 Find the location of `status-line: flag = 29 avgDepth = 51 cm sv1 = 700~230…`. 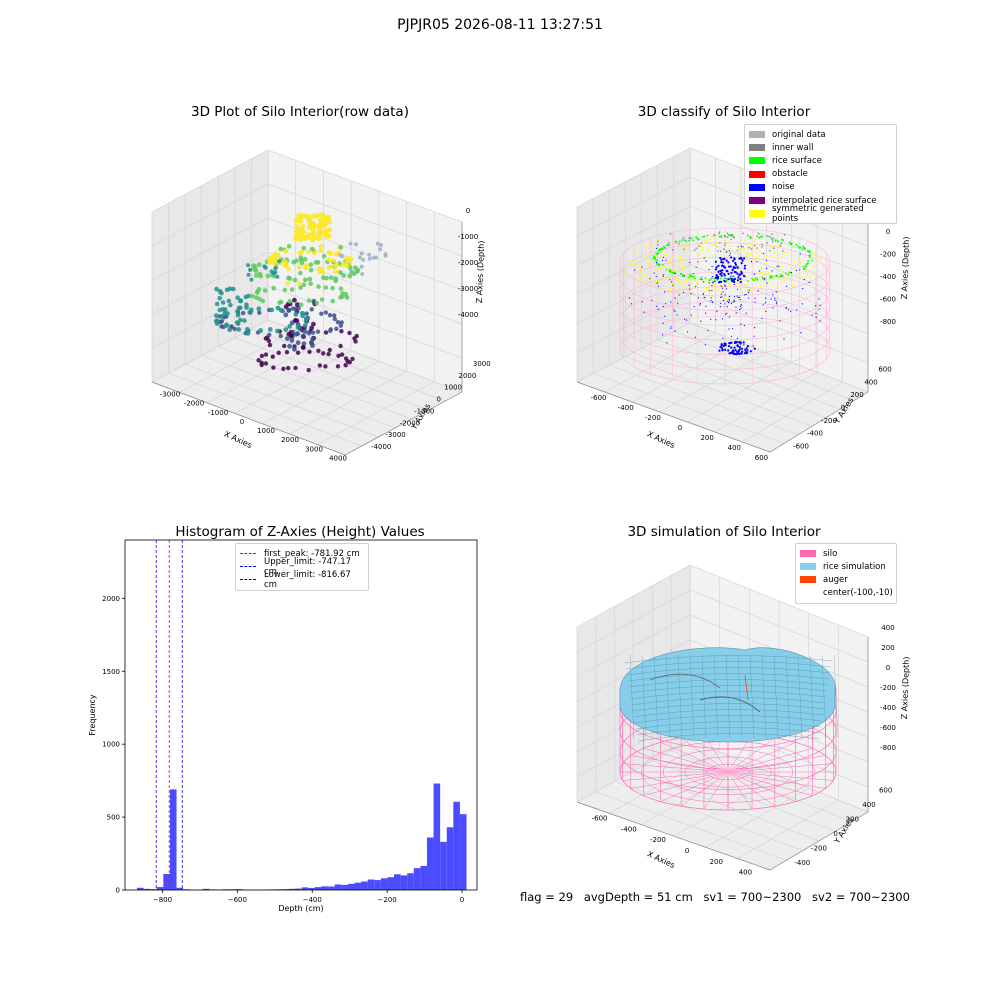

status-line: flag = 29 avgDepth = 51 cm sv1 = 700~230… is located at coordinates (718, 897).